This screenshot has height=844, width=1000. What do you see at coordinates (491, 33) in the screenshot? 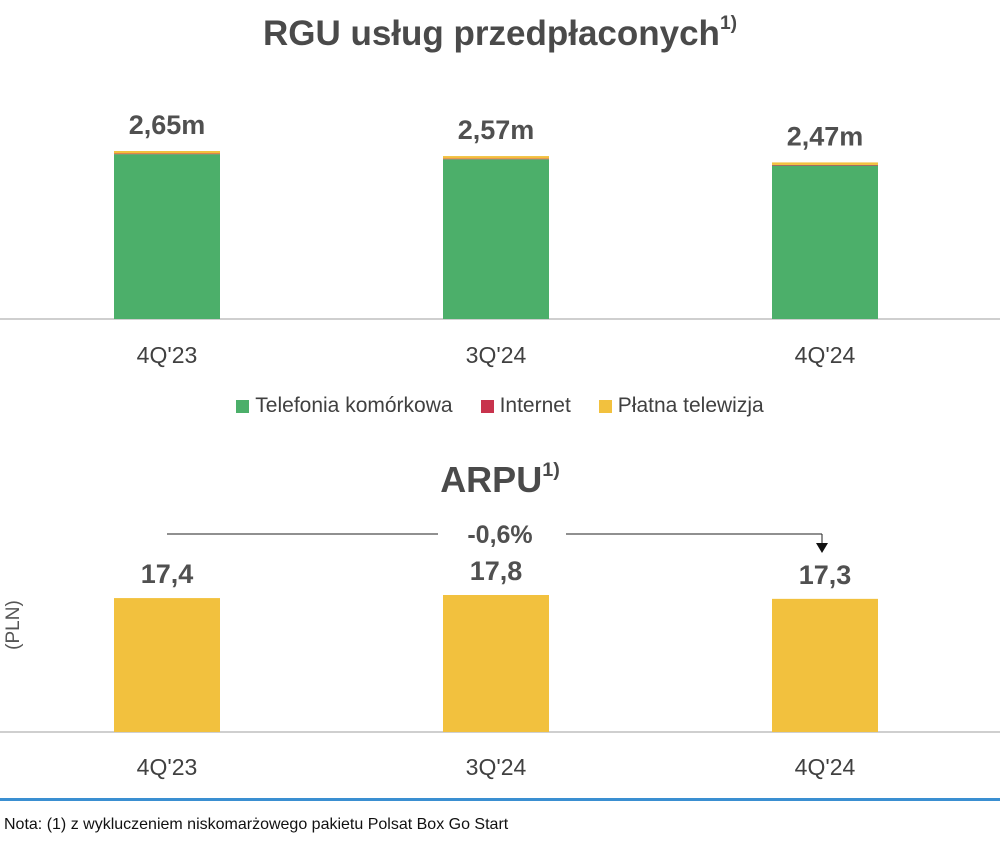
I see `rgu-title-text: RGU usług przedpłaconych` at bounding box center [491, 33].